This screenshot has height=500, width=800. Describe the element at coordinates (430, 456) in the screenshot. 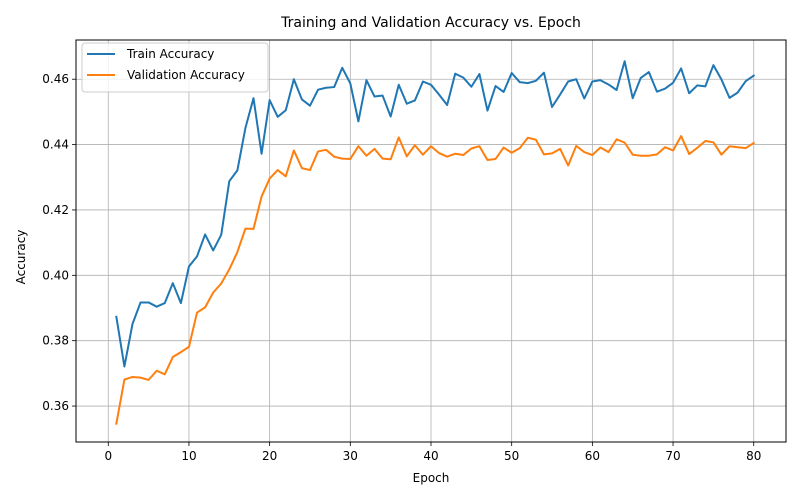

I see `x-tick-label: 40` at that location.